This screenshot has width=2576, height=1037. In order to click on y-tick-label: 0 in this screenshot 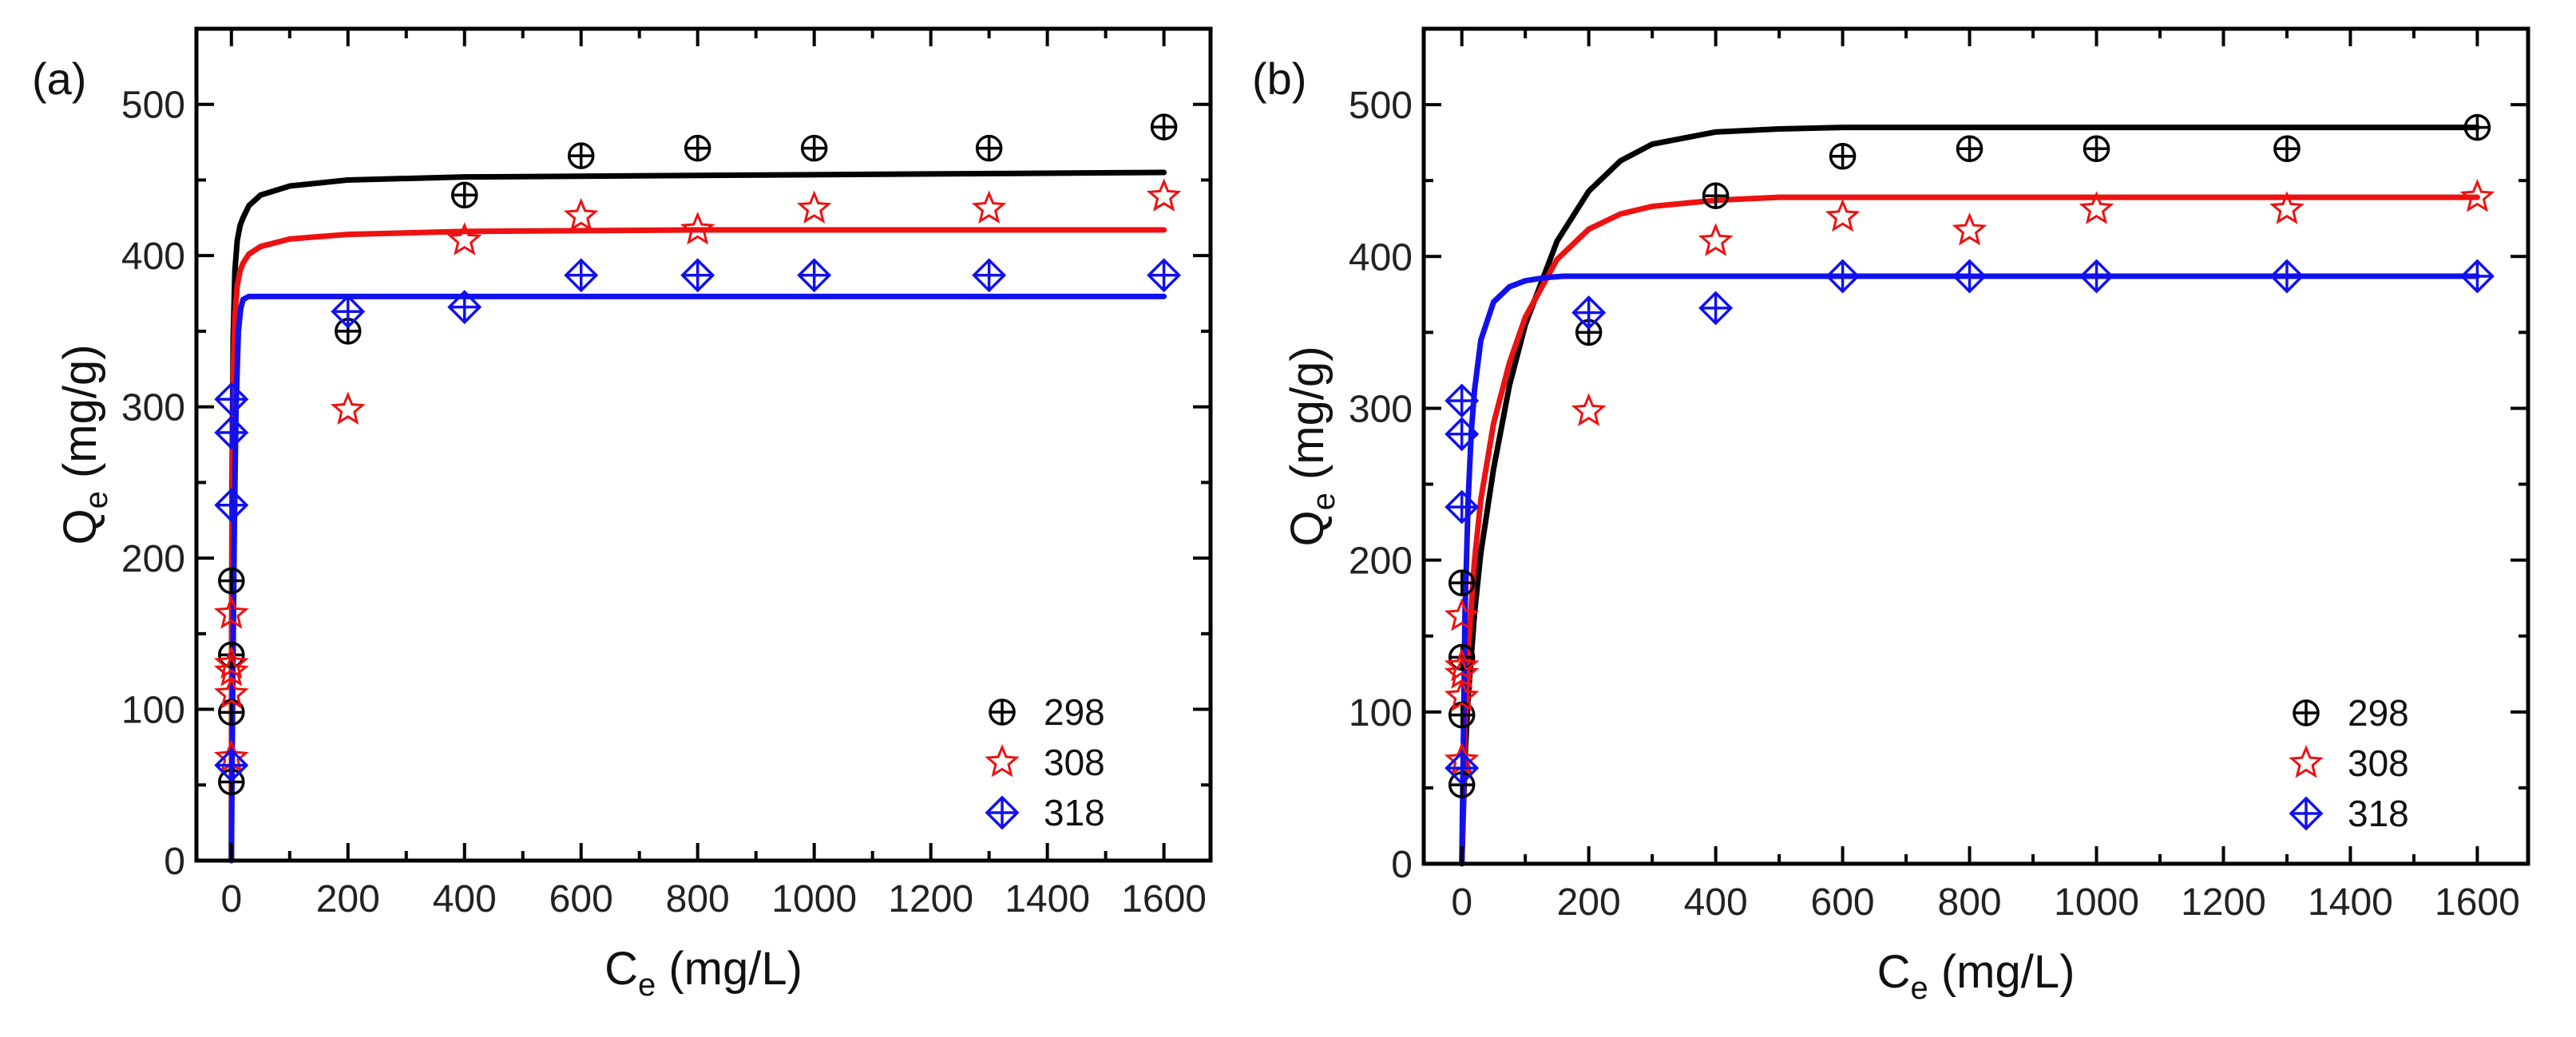, I will do `click(175, 862)`.